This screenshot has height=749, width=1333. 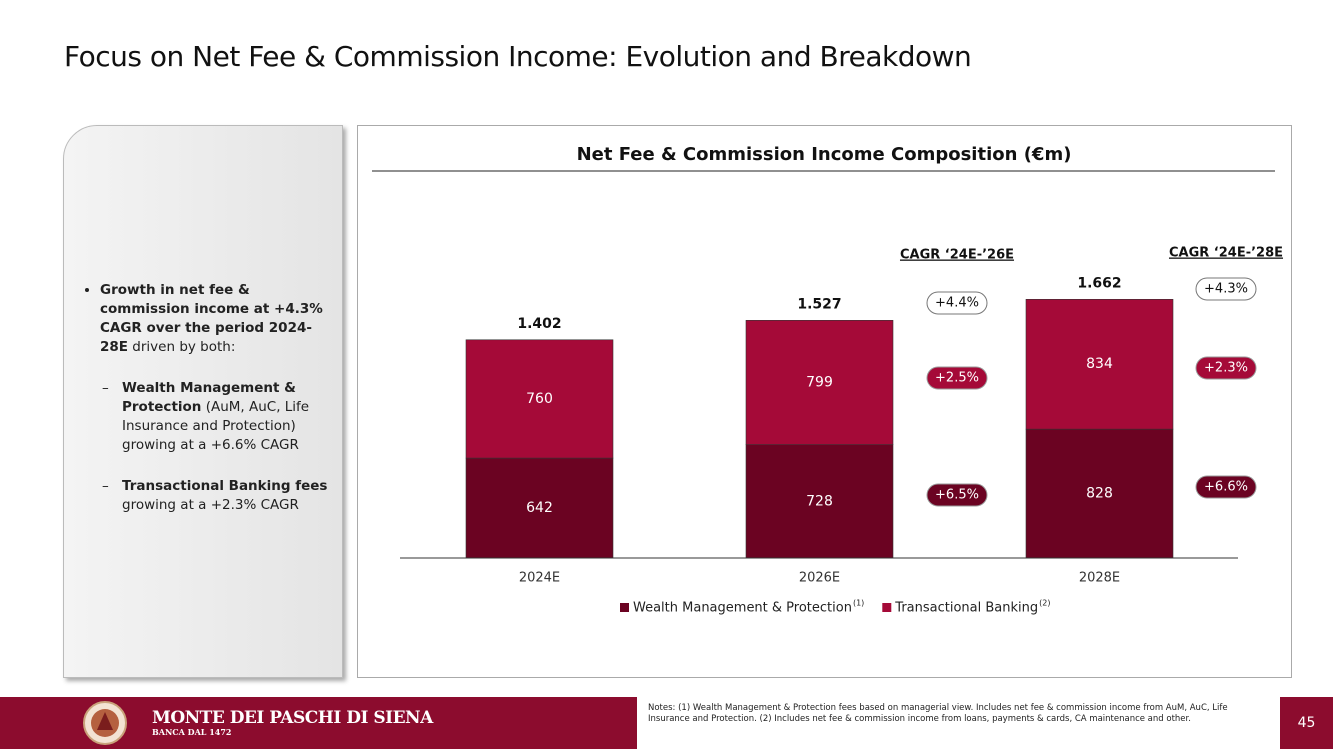 I want to click on x-tick-label: 2028E, so click(x=1099, y=578).